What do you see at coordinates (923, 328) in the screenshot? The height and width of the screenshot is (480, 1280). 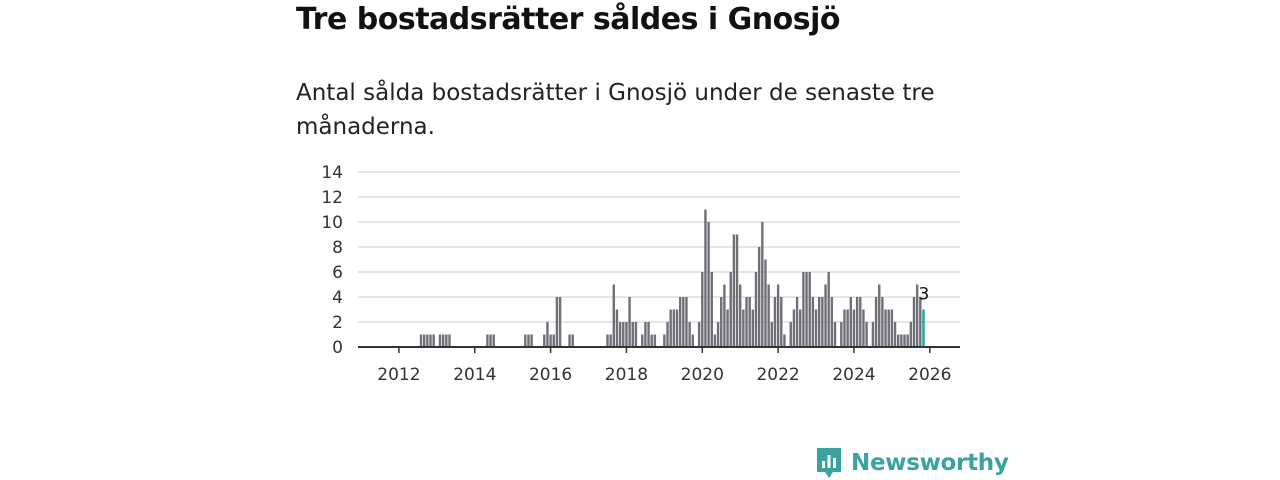 I see `bar-latest` at bounding box center [923, 328].